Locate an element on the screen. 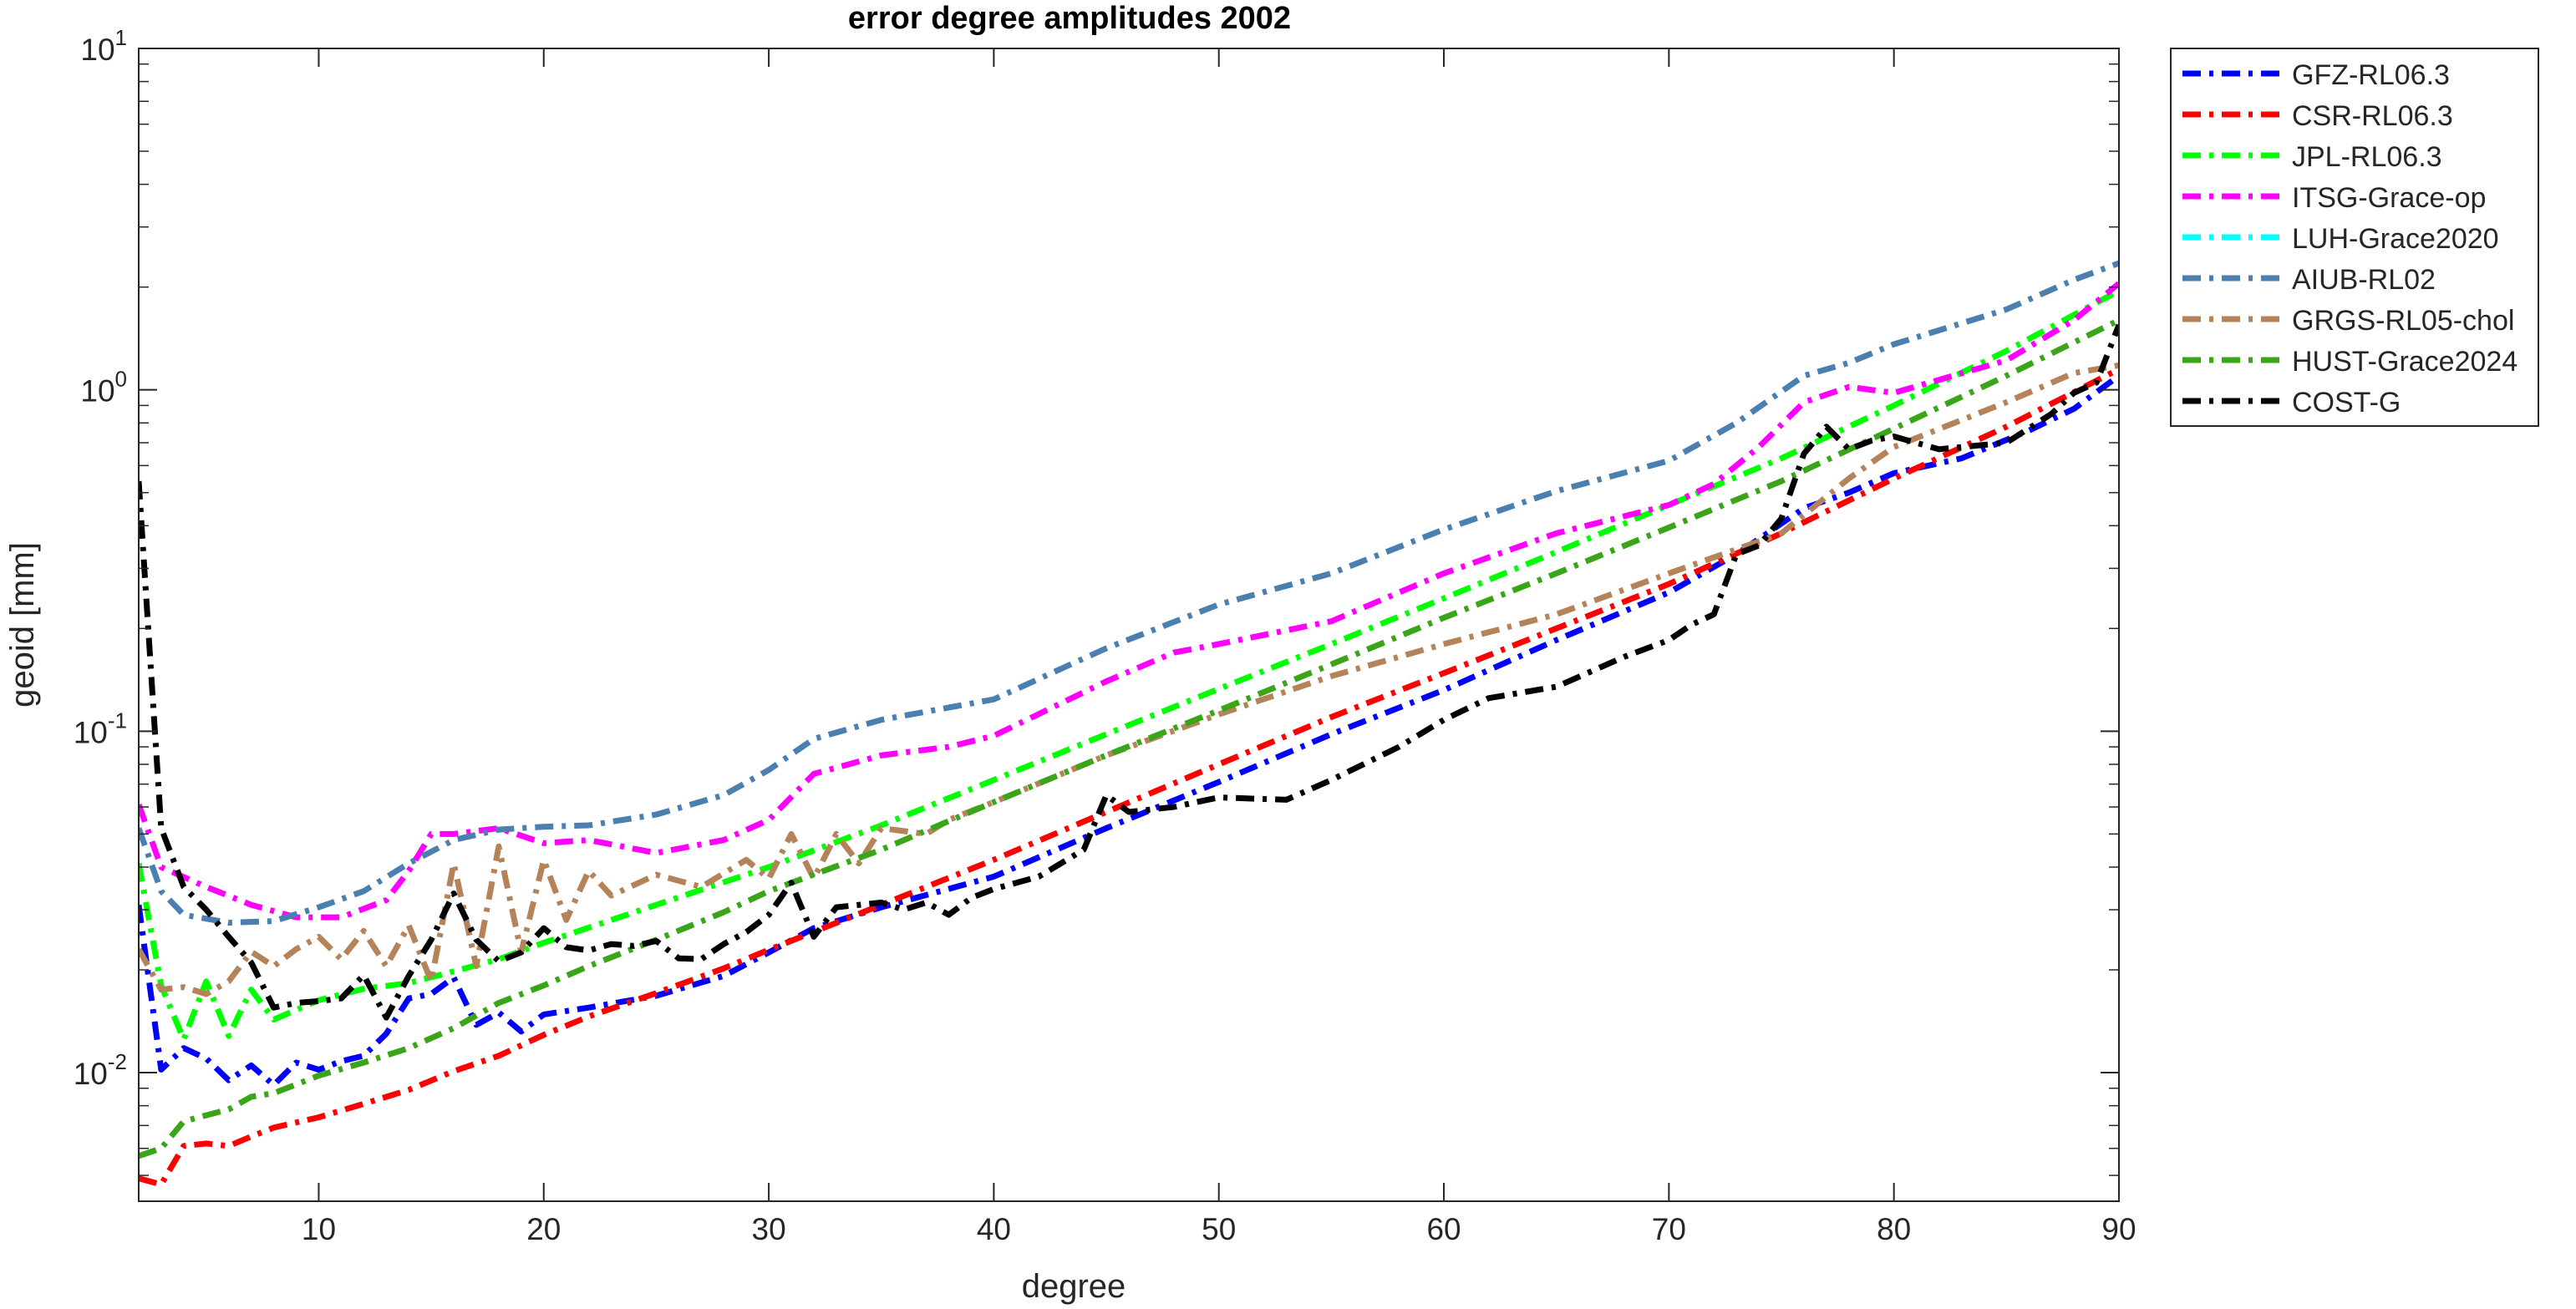 Image resolution: width=2576 pixels, height=1309 pixels. x-tick-label: 50 is located at coordinates (1219, 1229).